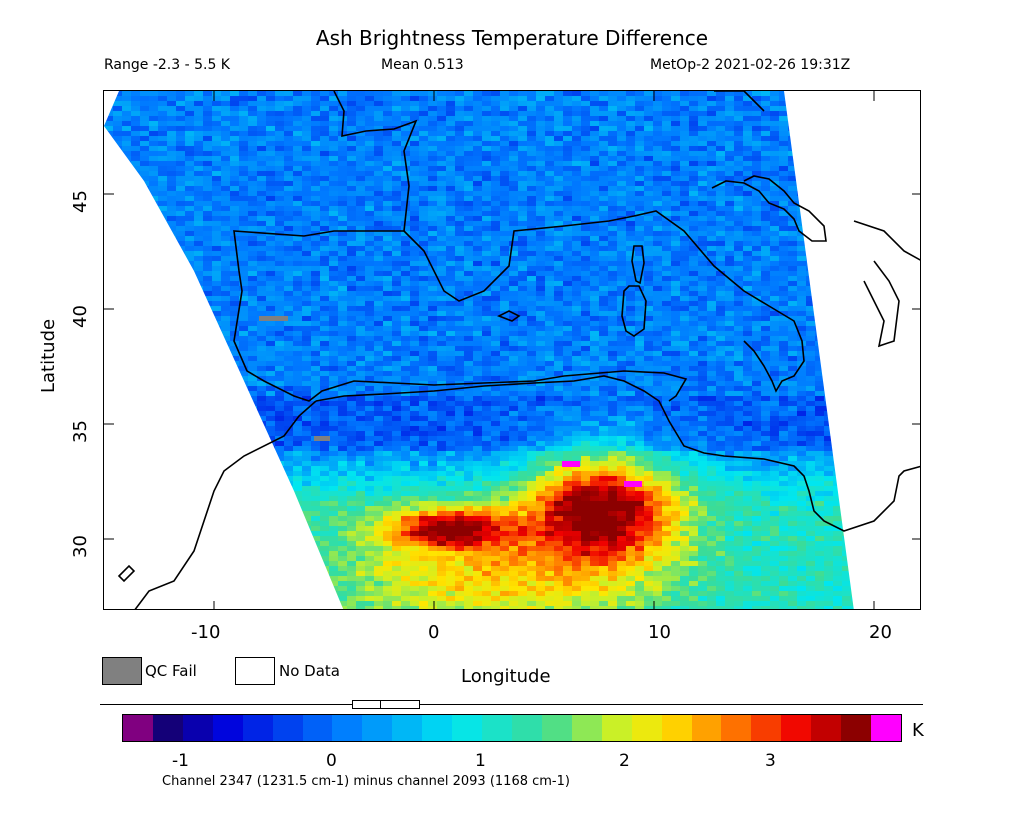  Describe the element at coordinates (80, 546) in the screenshot. I see `lat-tick-30: 30` at that location.